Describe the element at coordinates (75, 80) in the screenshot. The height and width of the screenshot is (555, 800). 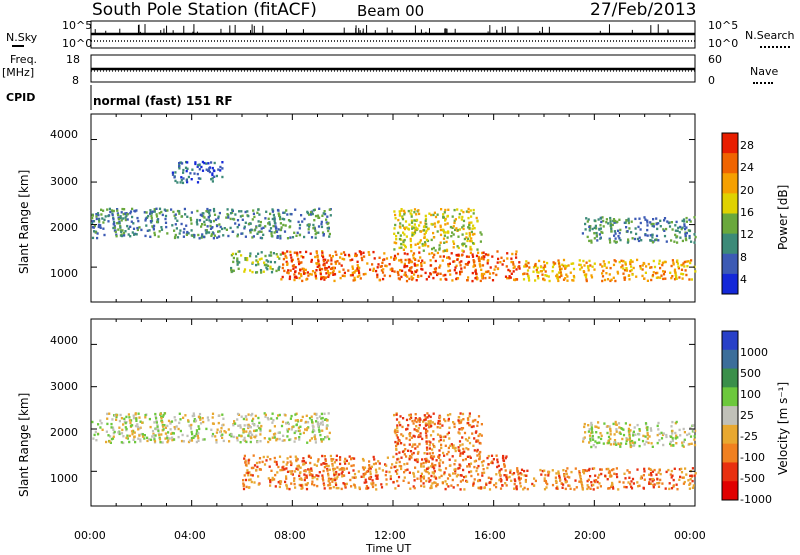
I see `freq-tick-low: 8` at that location.